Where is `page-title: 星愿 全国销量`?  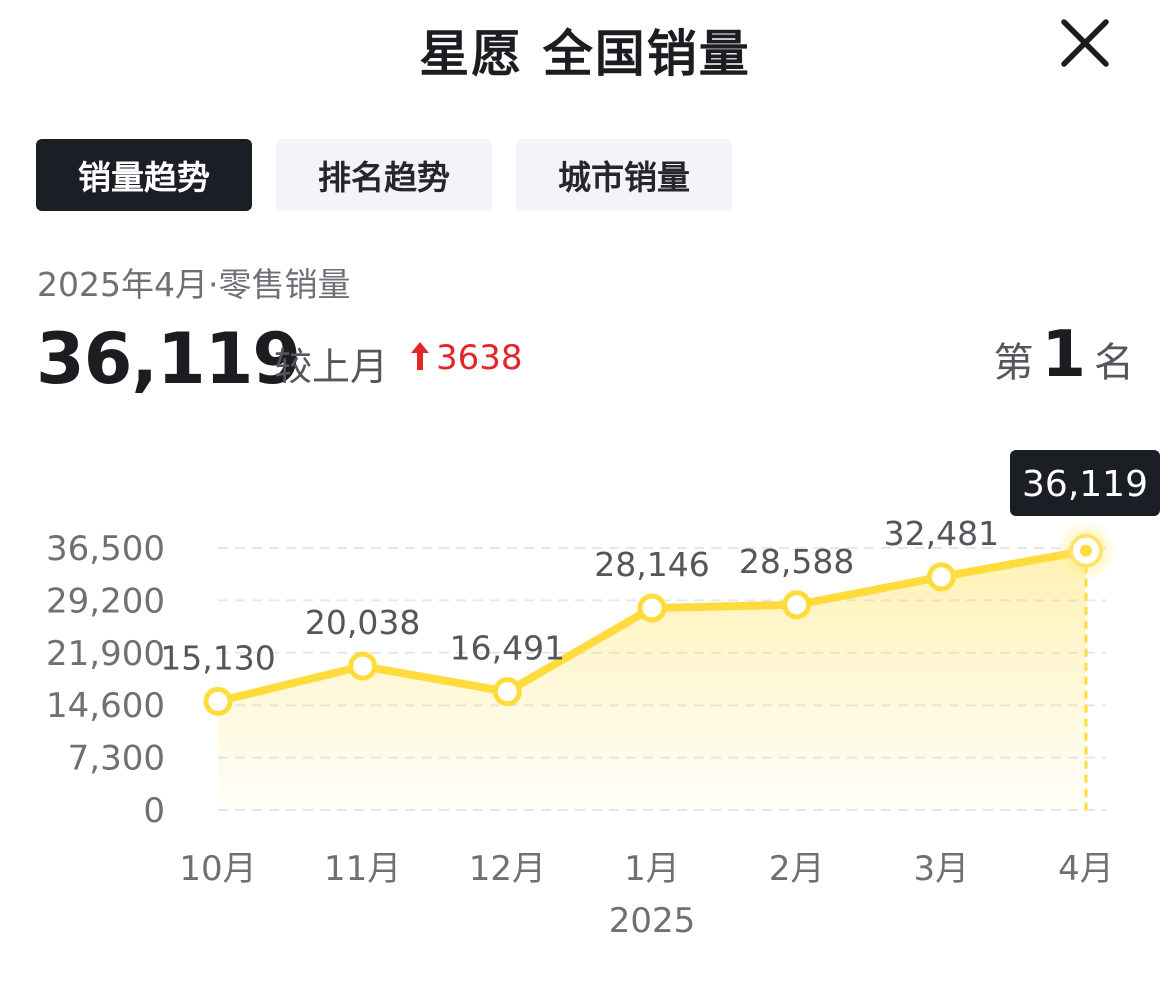
page-title: 星愿 全国销量 is located at coordinates (585, 54).